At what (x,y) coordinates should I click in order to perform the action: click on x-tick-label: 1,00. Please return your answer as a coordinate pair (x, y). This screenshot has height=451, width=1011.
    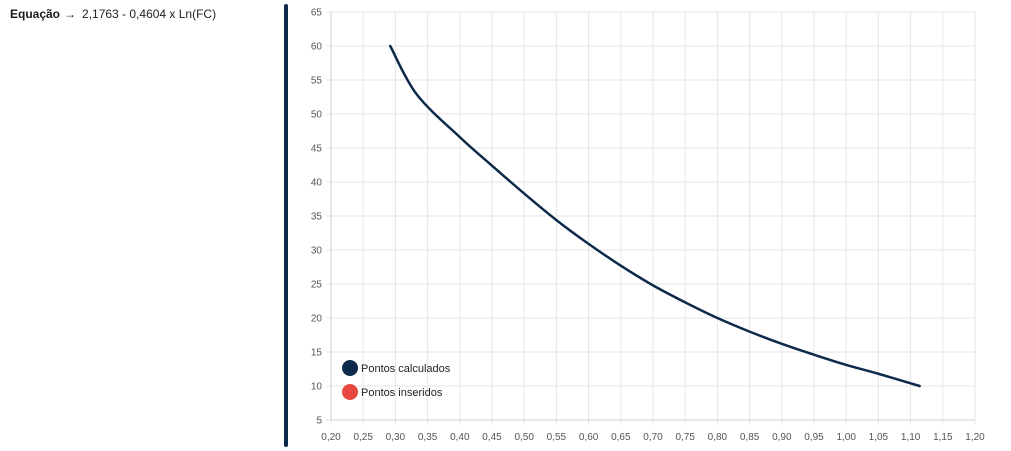
    Looking at the image, I should click on (846, 437).